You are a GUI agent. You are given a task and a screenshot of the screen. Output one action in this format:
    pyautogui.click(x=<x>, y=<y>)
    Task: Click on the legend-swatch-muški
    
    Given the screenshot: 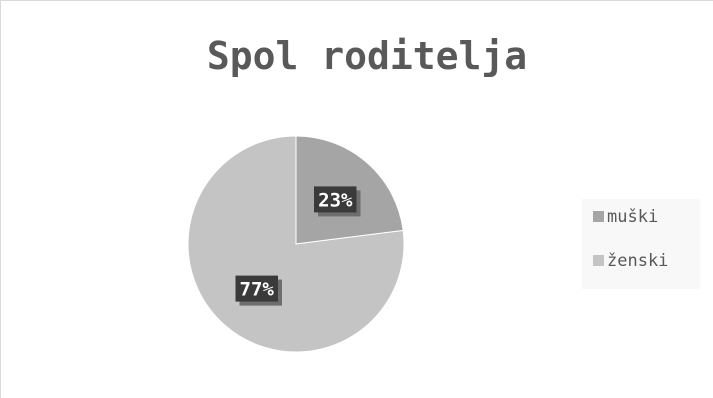 What is the action you would take?
    pyautogui.click(x=598, y=216)
    